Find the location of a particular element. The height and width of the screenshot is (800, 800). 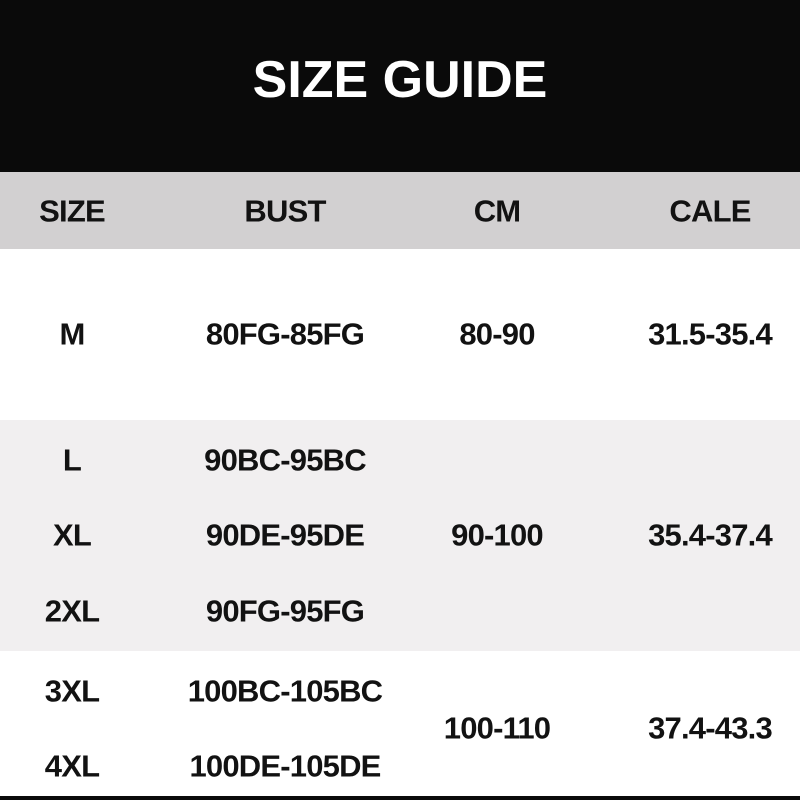

cell-cale-group2: 35.4-37.4 is located at coordinates (710, 535).